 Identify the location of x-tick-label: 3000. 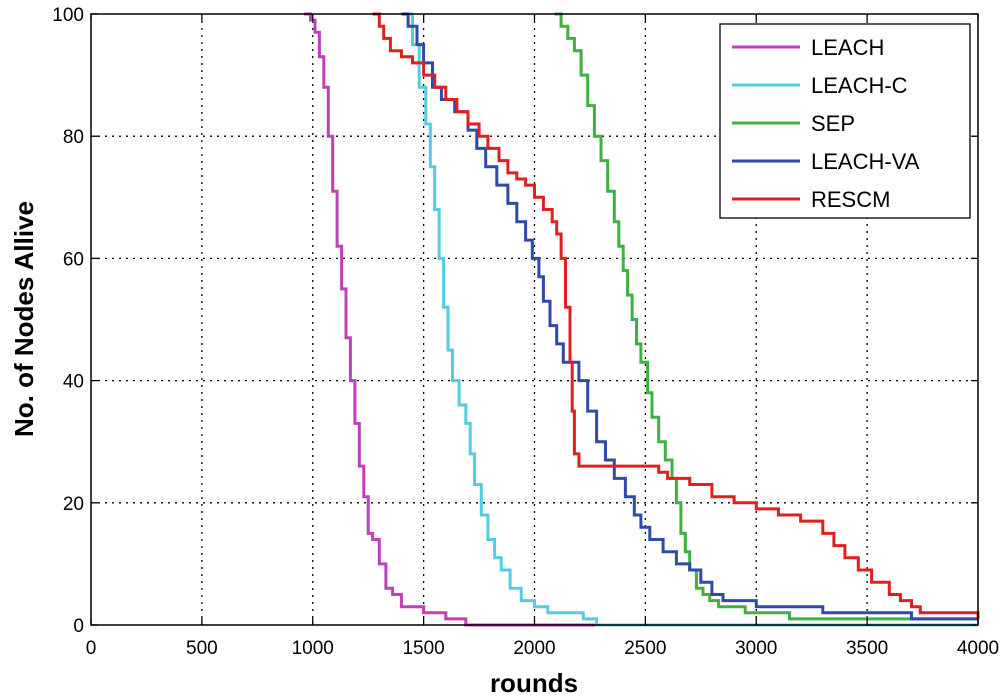
(756, 648).